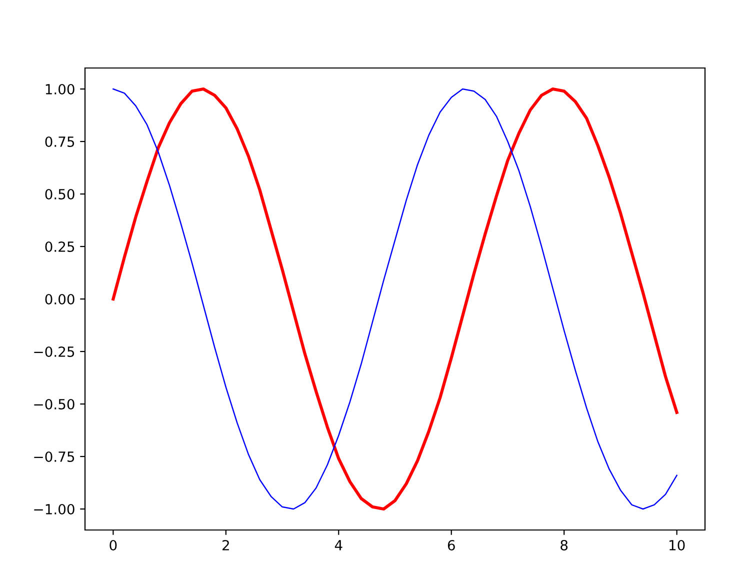 Image resolution: width=742 pixels, height=580 pixels. What do you see at coordinates (59, 246) in the screenshot?
I see `y-tick-label: 0.25` at bounding box center [59, 246].